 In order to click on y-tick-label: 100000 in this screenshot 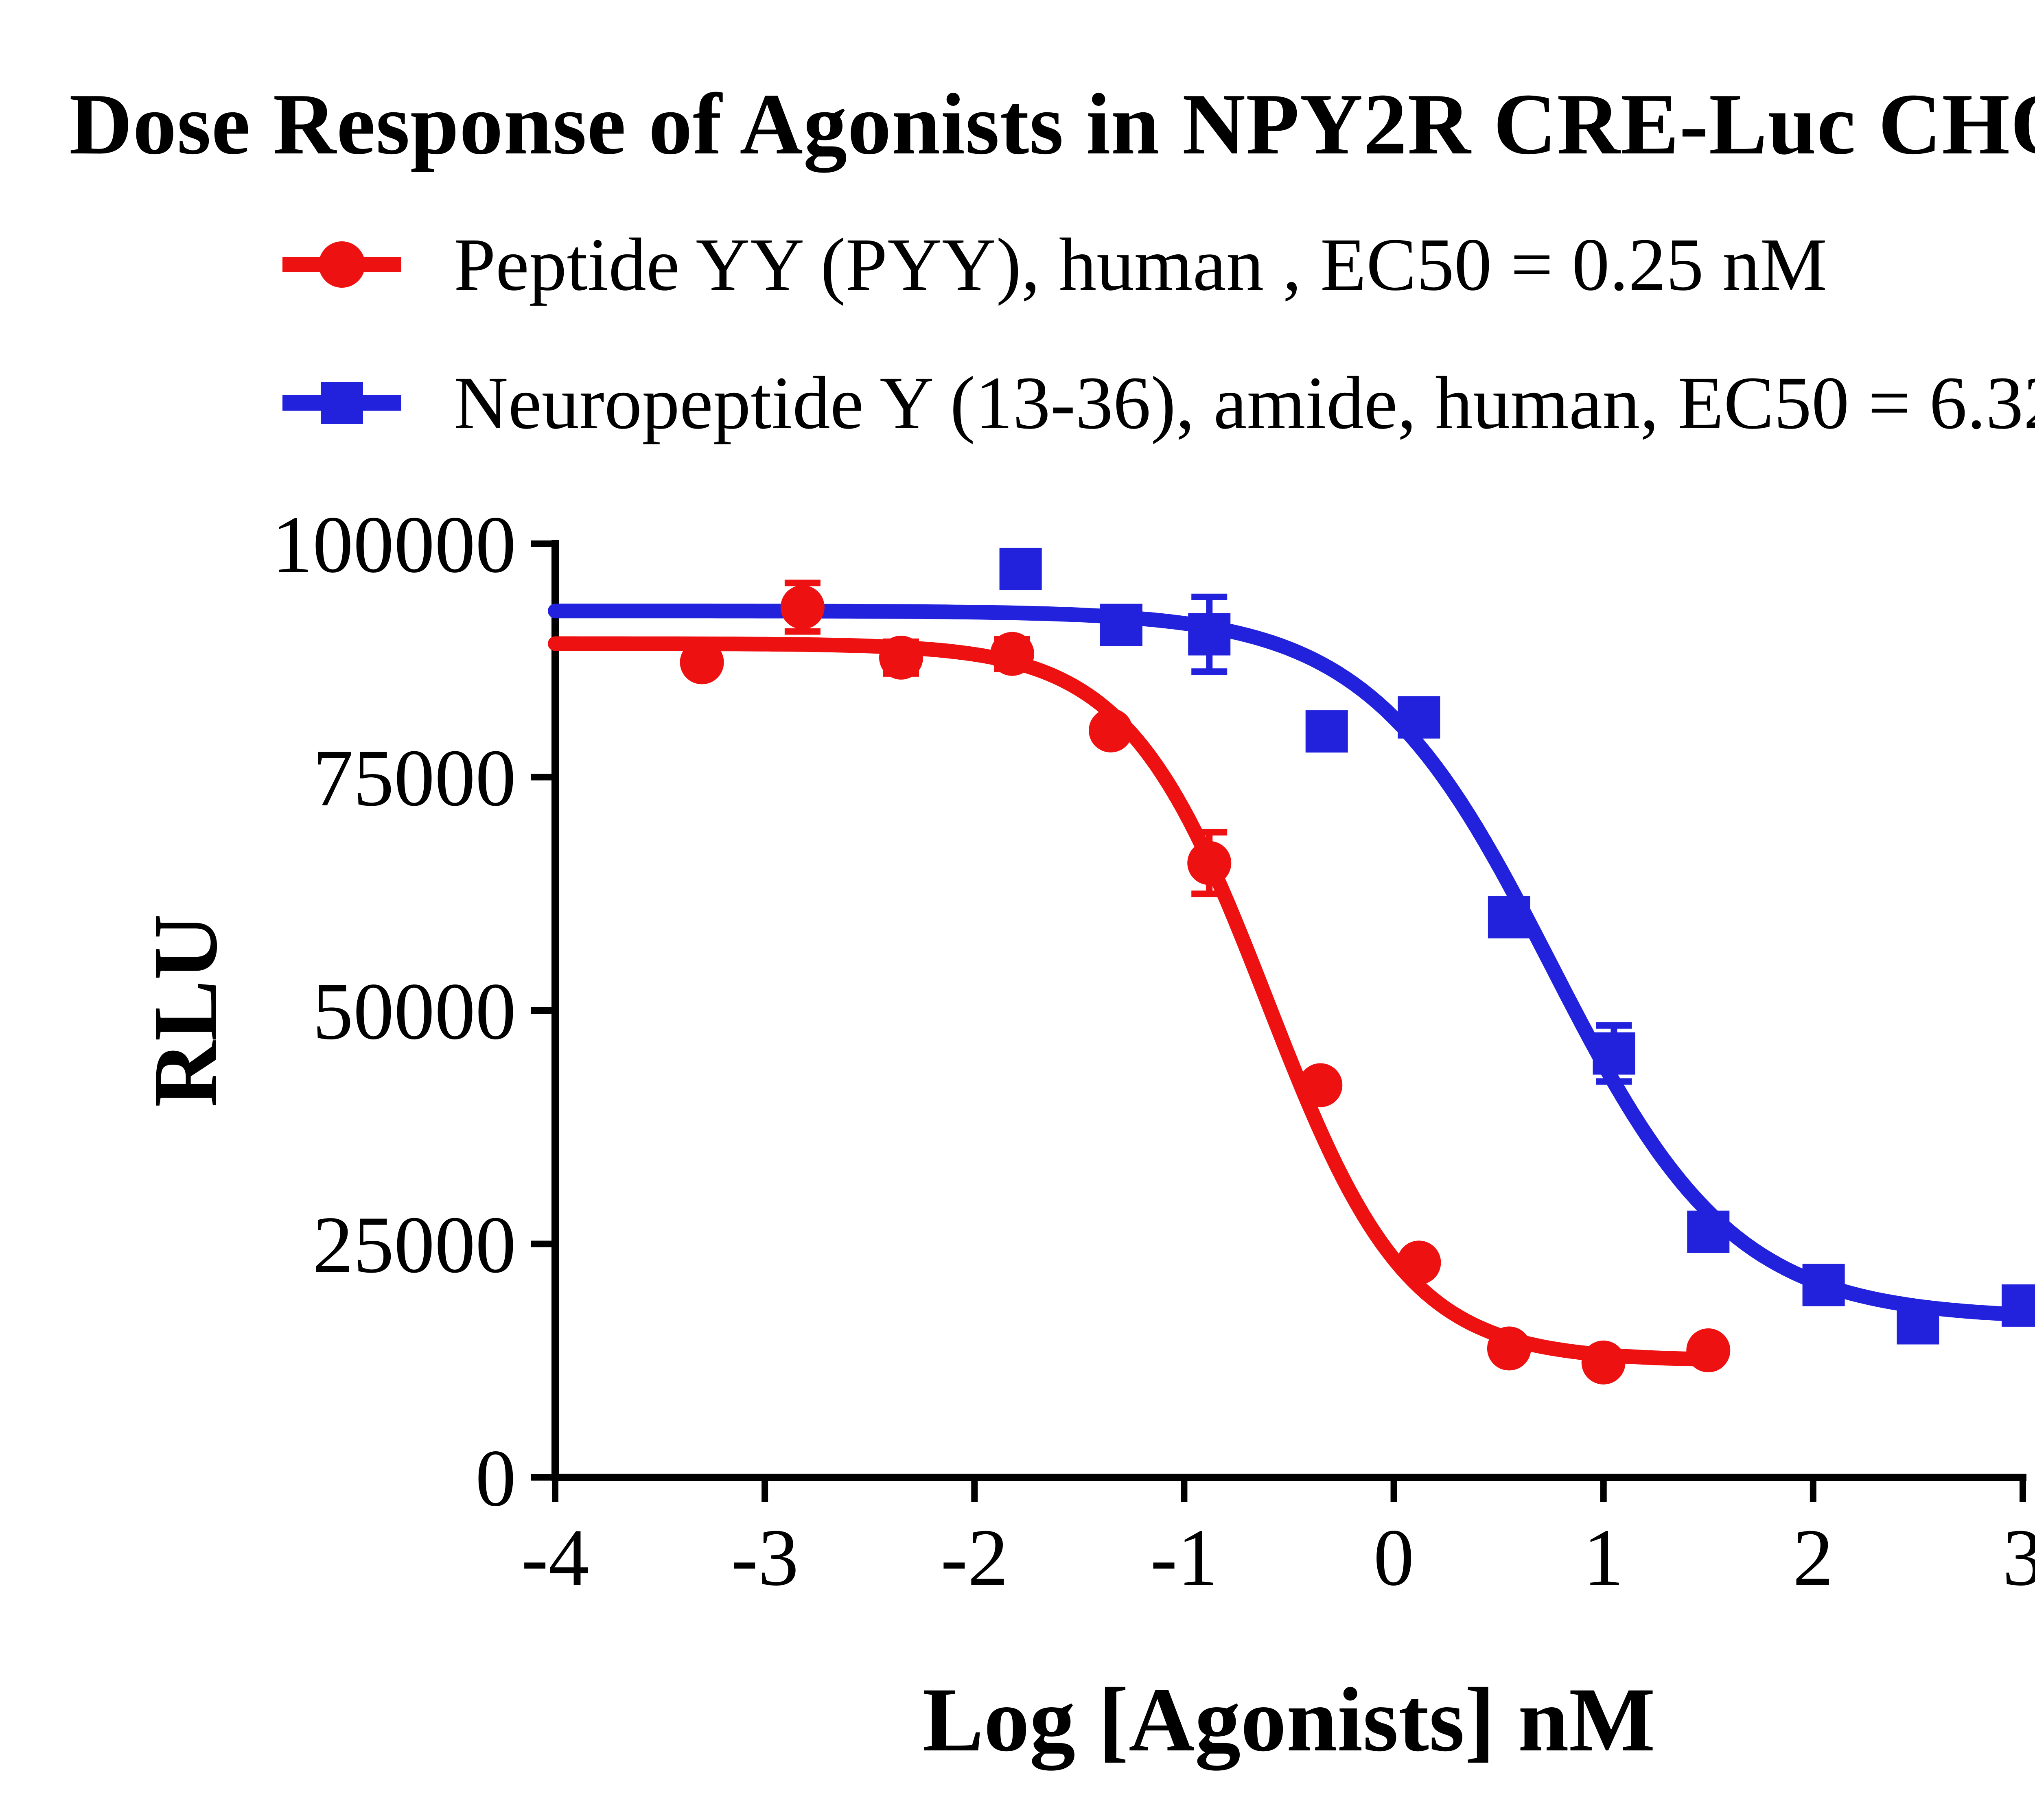, I will do `click(394, 545)`.